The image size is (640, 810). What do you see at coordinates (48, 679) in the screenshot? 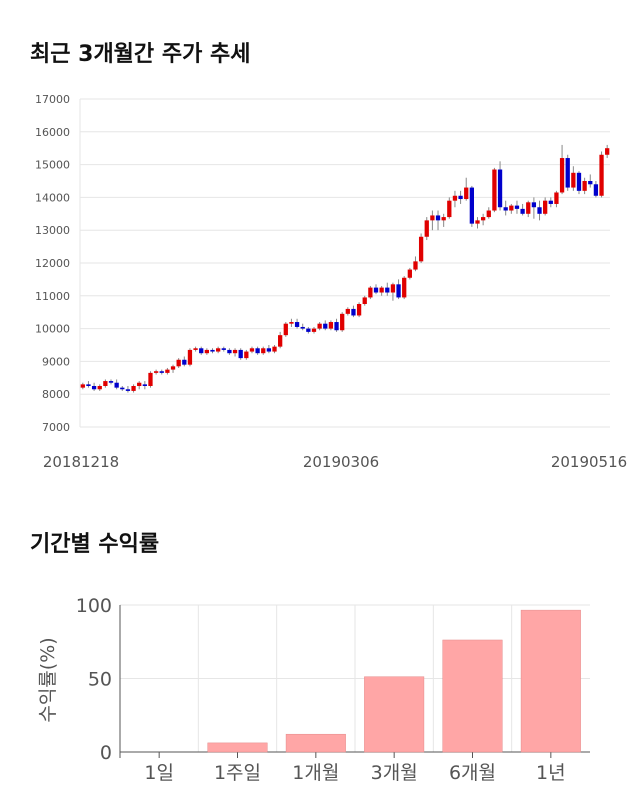
I see `returns-chart-y-label: 수익률(%)` at bounding box center [48, 679].